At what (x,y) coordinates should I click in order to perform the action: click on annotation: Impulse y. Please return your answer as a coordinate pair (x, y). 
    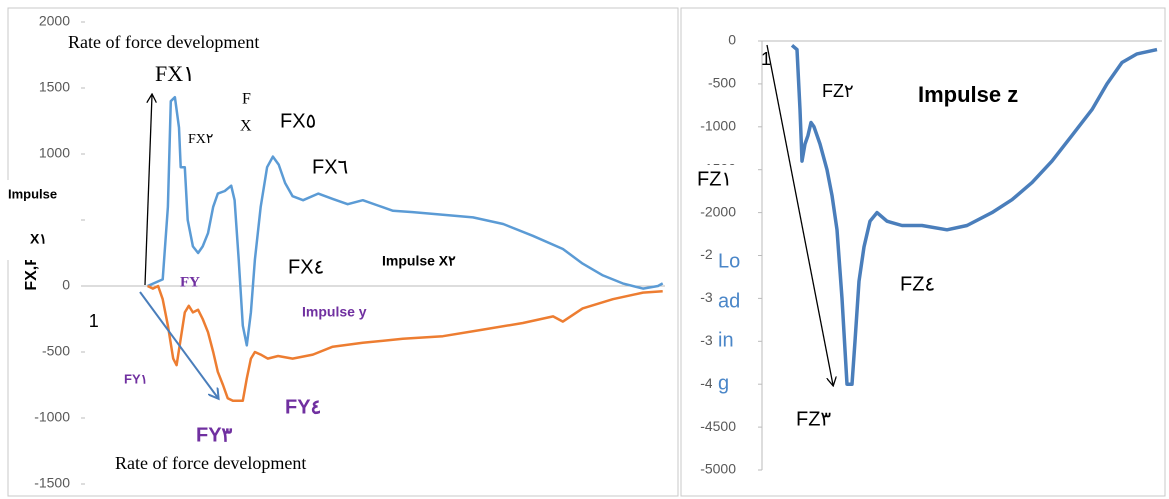
    Looking at the image, I should click on (334, 312).